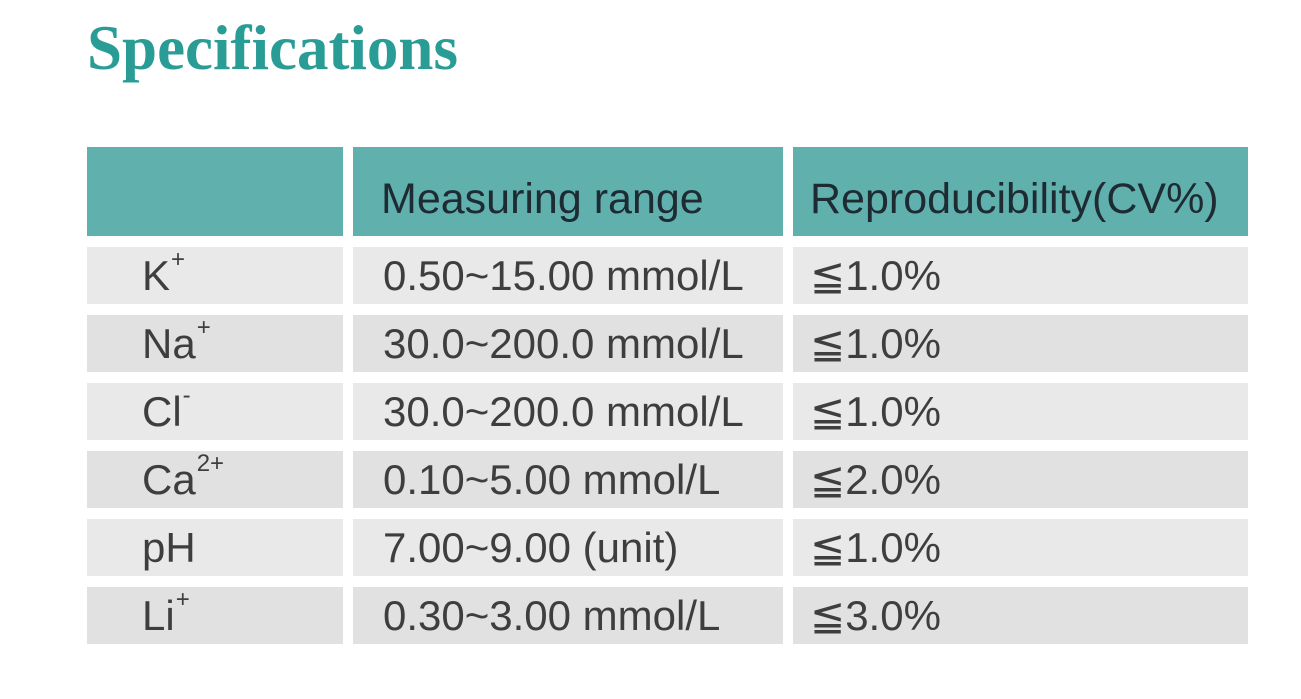 The width and height of the screenshot is (1301, 699). Describe the element at coordinates (156, 275) in the screenshot. I see `ion-symbol: K` at that location.